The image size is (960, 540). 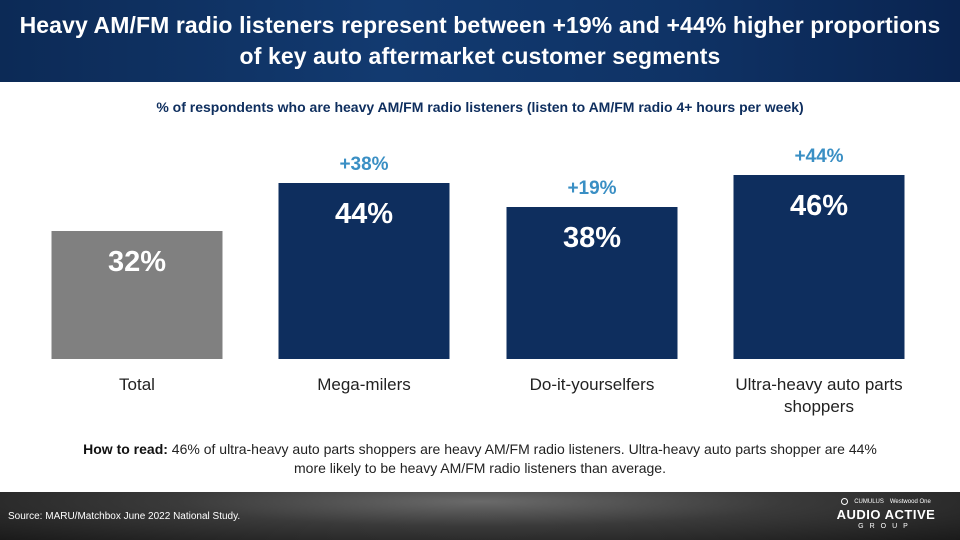 I want to click on bar-value-label: 46%, so click(x=819, y=206).